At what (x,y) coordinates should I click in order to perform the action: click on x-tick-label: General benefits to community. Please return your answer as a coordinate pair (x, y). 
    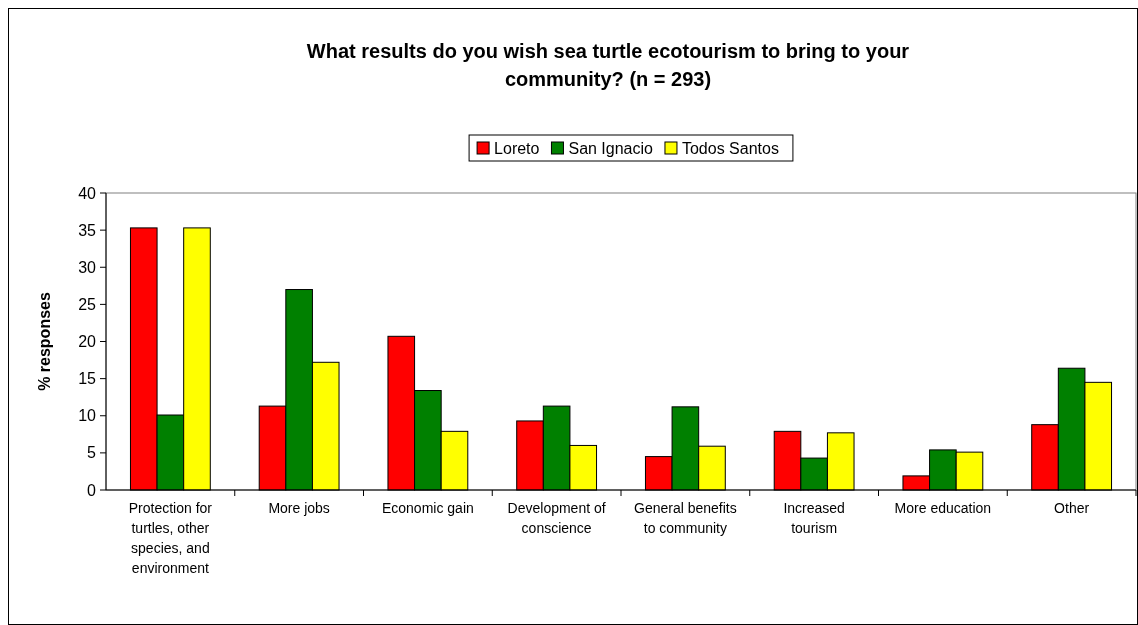
    Looking at the image, I should click on (685, 518).